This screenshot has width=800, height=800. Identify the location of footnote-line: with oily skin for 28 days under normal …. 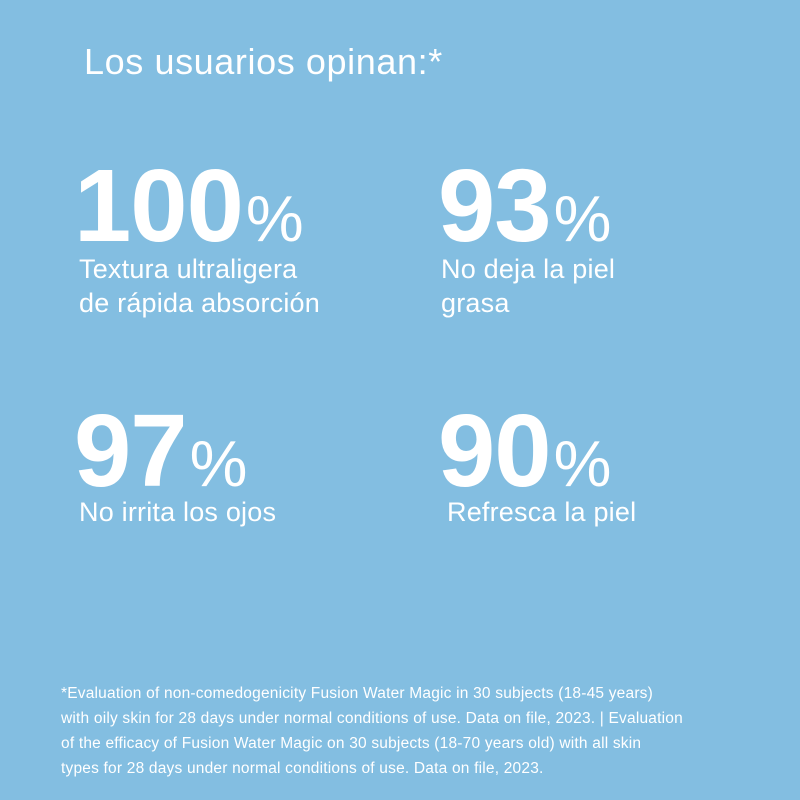
(372, 718).